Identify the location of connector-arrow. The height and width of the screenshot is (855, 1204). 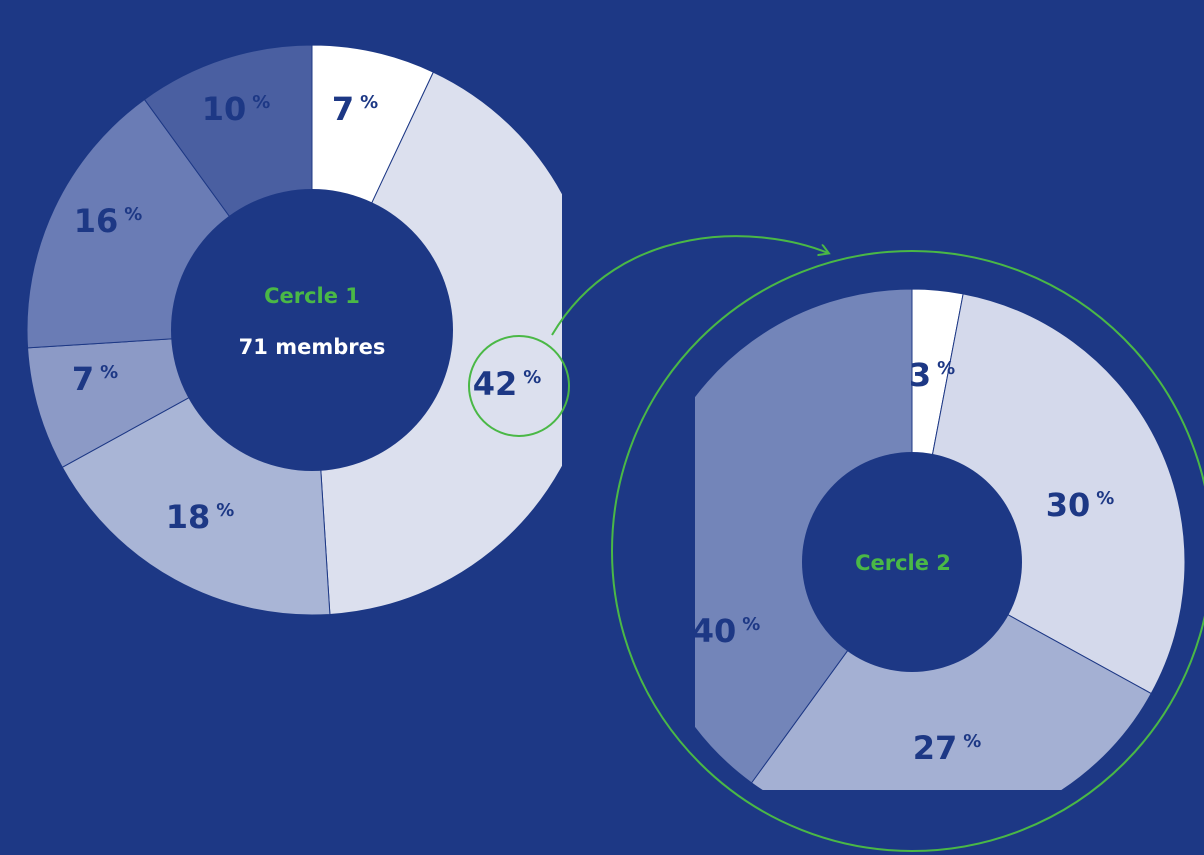
(689, 285).